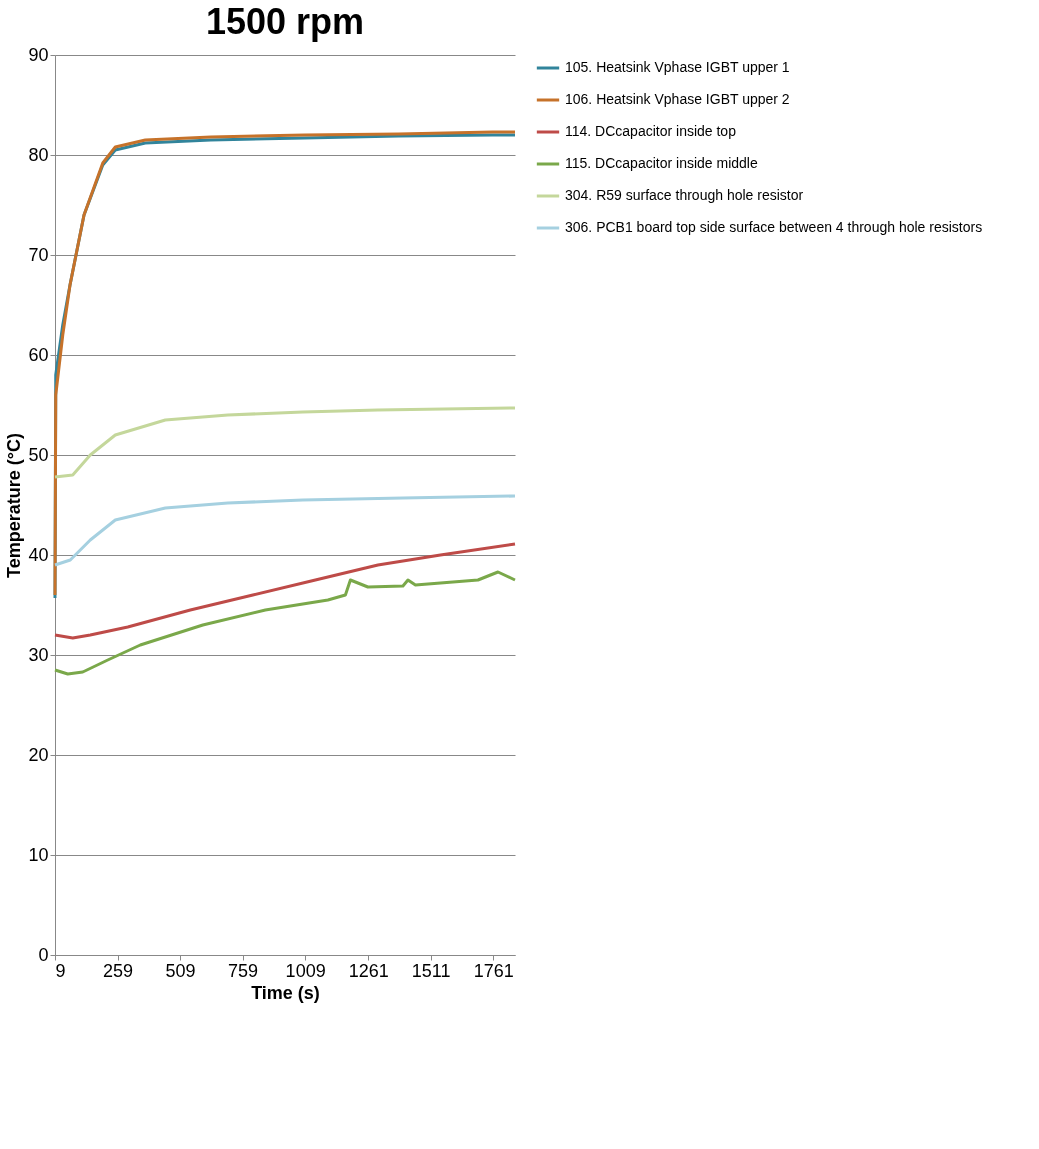 The image size is (1039, 1149). What do you see at coordinates (38, 554) in the screenshot?
I see `y-tick-label: 40` at bounding box center [38, 554].